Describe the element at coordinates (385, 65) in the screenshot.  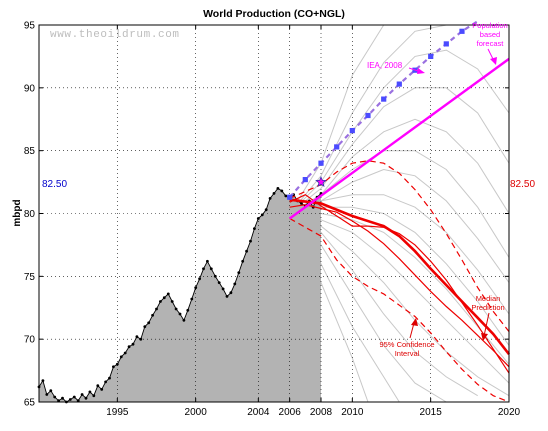
I see `iea-annotation: IEA, 2008` at that location.